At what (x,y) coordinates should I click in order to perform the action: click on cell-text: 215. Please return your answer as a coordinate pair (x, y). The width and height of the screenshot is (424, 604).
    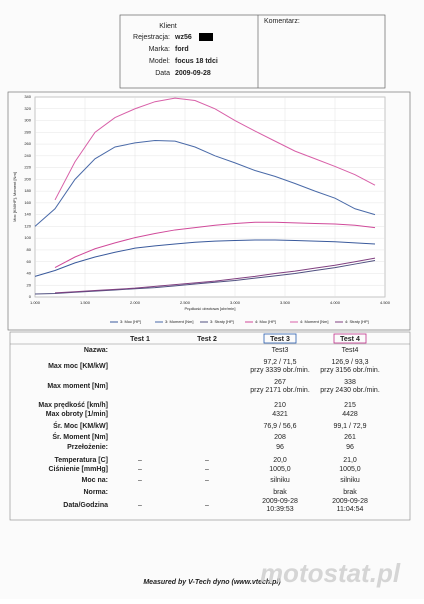
    Looking at the image, I should click on (350, 405).